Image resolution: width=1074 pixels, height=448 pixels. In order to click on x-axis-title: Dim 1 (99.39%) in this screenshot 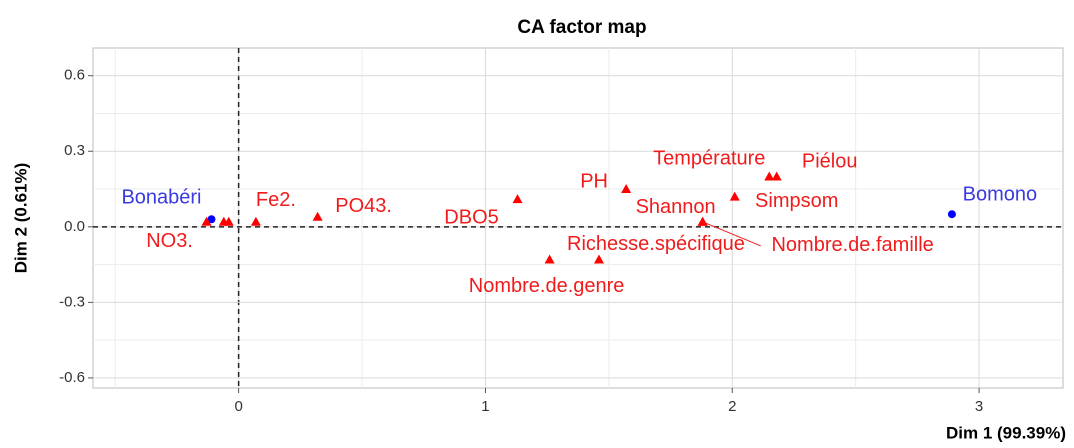, I will do `click(1006, 432)`.